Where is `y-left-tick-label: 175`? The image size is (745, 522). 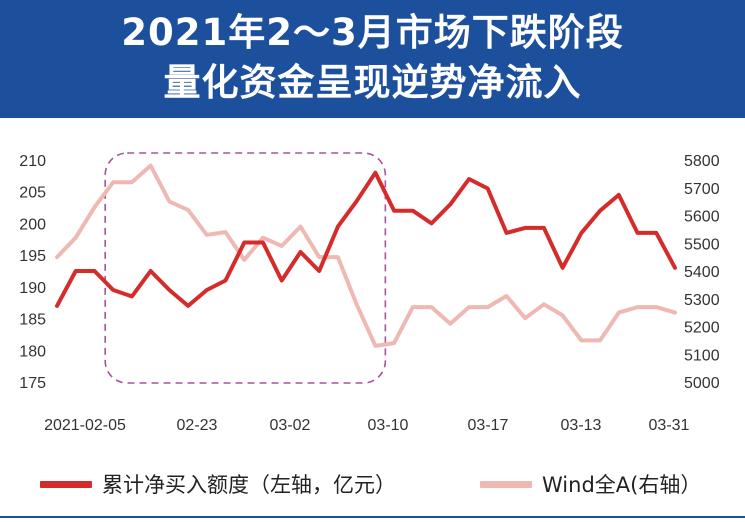 y-left-tick-label: 175 is located at coordinates (32, 383).